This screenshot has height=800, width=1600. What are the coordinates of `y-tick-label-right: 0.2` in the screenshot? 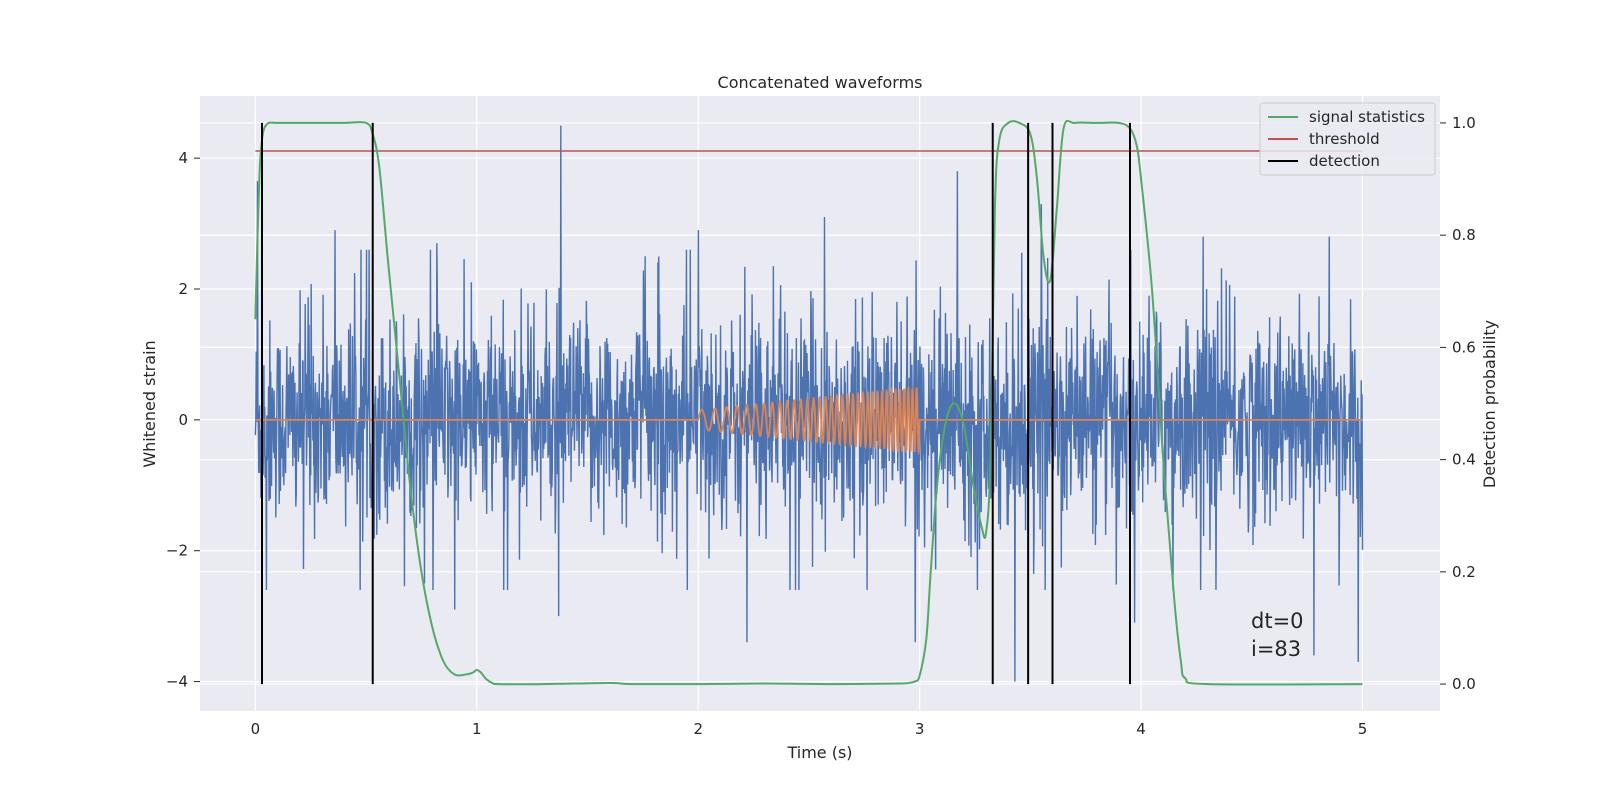 It's located at (1464, 572).